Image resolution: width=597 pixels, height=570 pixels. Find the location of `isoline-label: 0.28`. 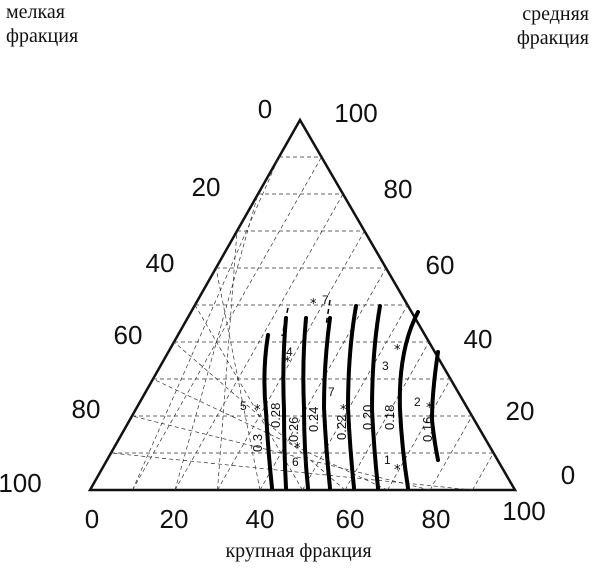

isoline-label: 0.28 is located at coordinates (275, 415).